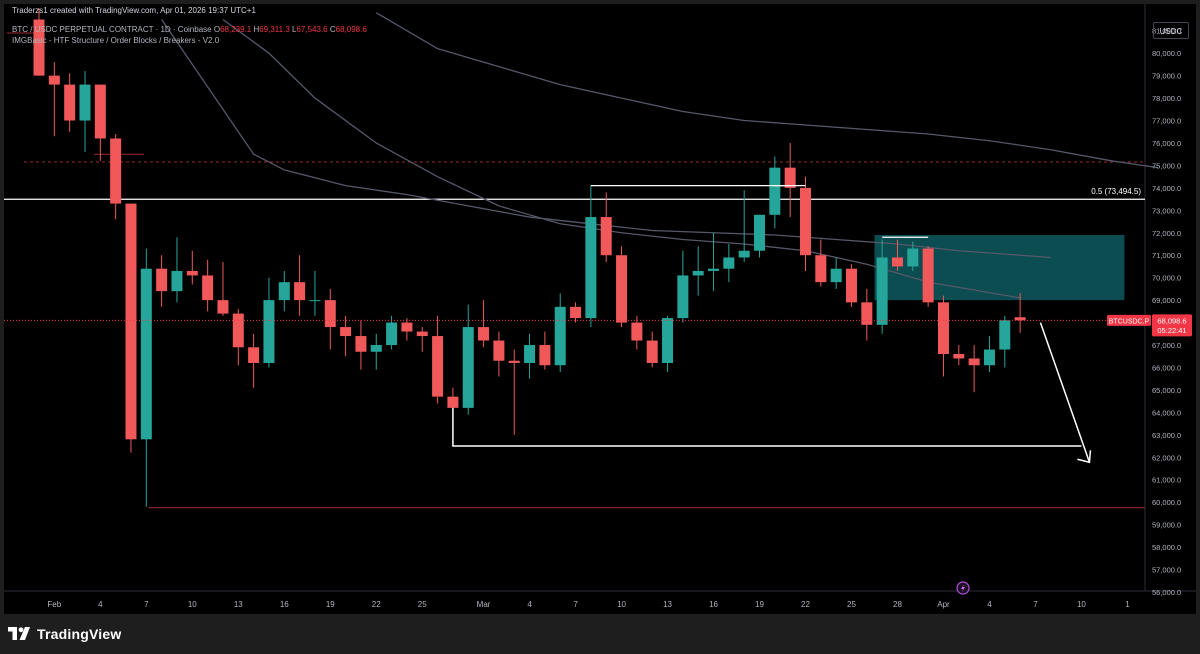 Image resolution: width=1200 pixels, height=654 pixels. I want to click on price-tick-label: 79,000.0, so click(1166, 76).